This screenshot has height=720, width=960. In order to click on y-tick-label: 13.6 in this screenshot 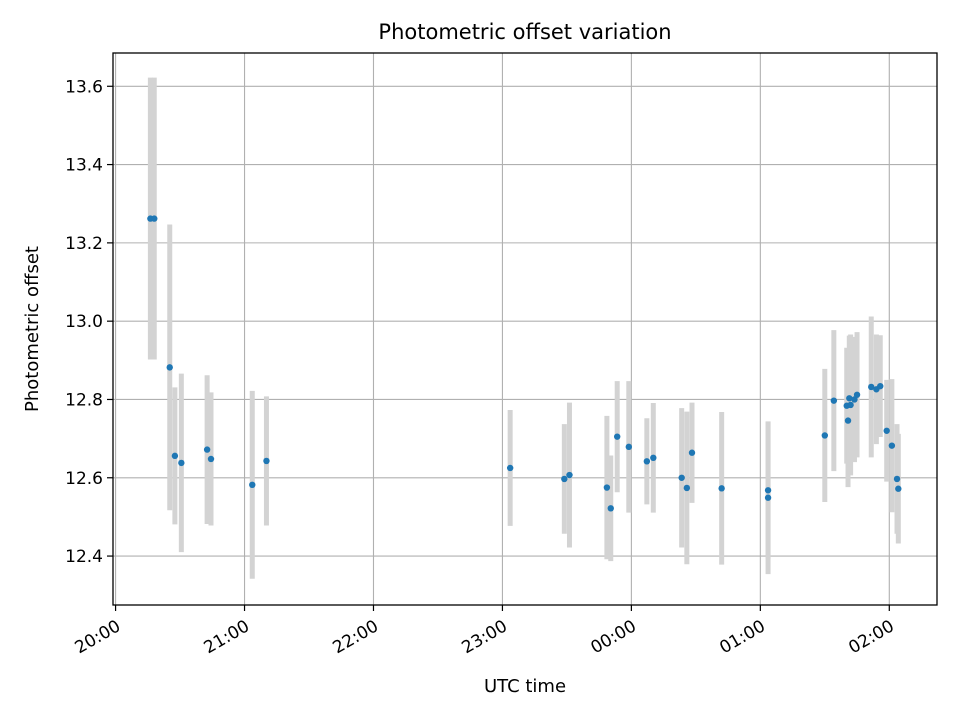, I will do `click(84, 87)`.